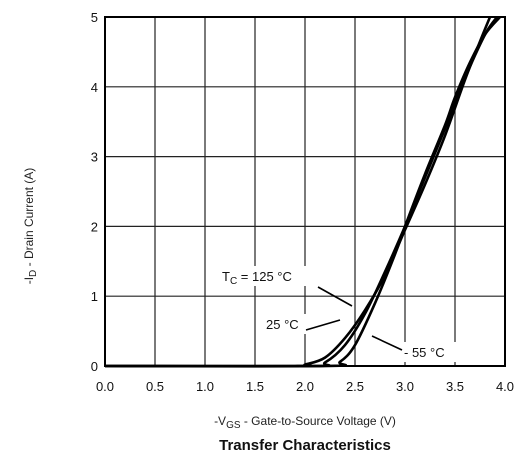  Describe the element at coordinates (105, 386) in the screenshot. I see `x-tick-label: 0.0` at that location.